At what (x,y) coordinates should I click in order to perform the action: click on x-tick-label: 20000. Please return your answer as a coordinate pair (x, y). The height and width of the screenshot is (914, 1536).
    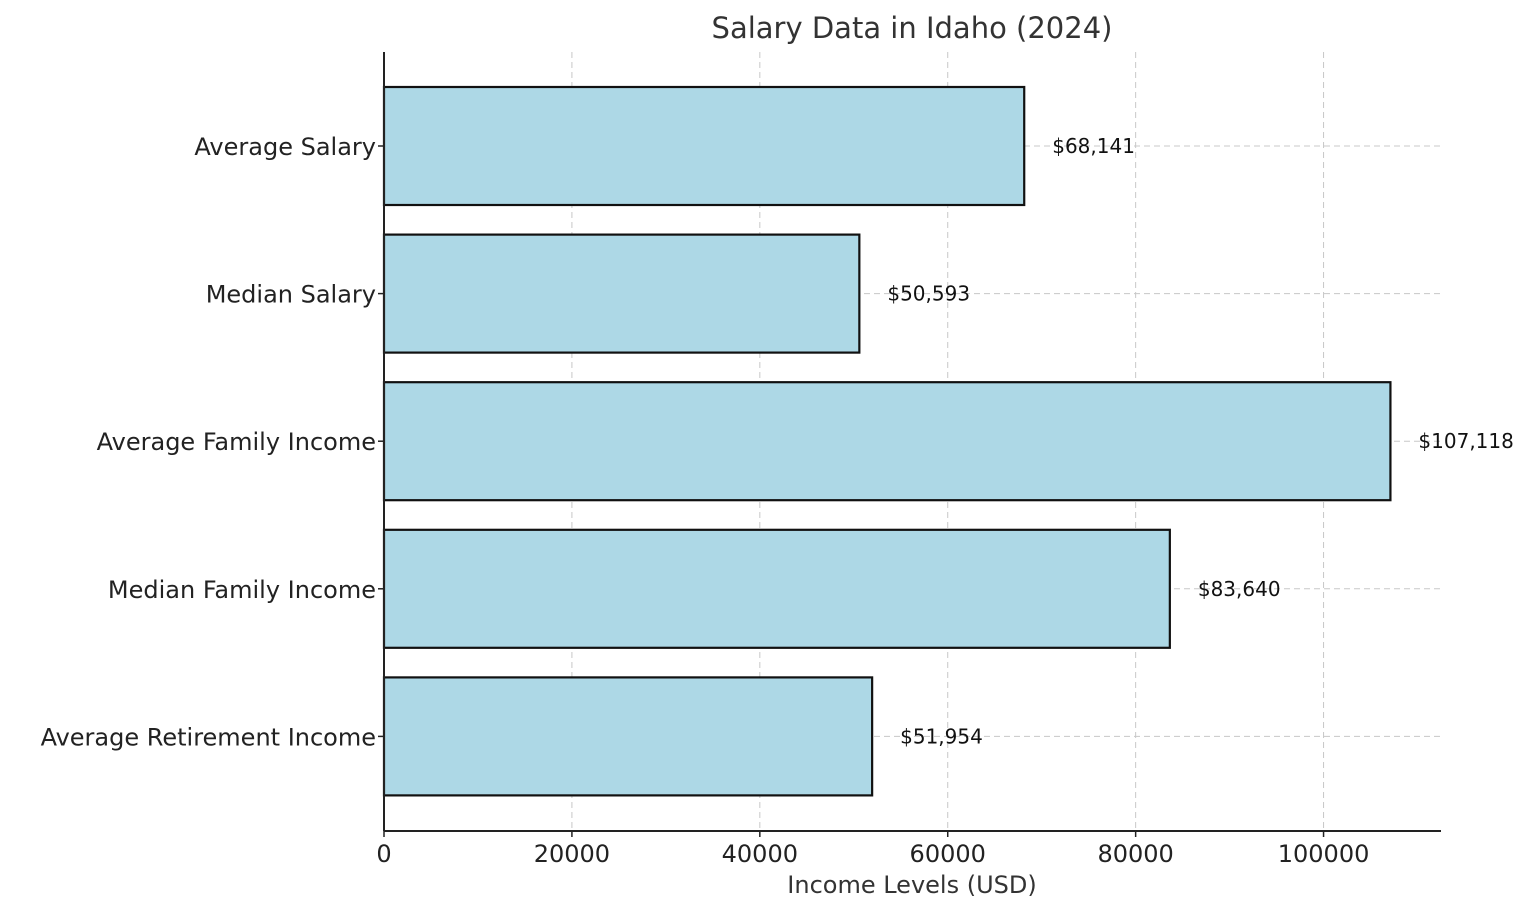
    Looking at the image, I should click on (572, 854).